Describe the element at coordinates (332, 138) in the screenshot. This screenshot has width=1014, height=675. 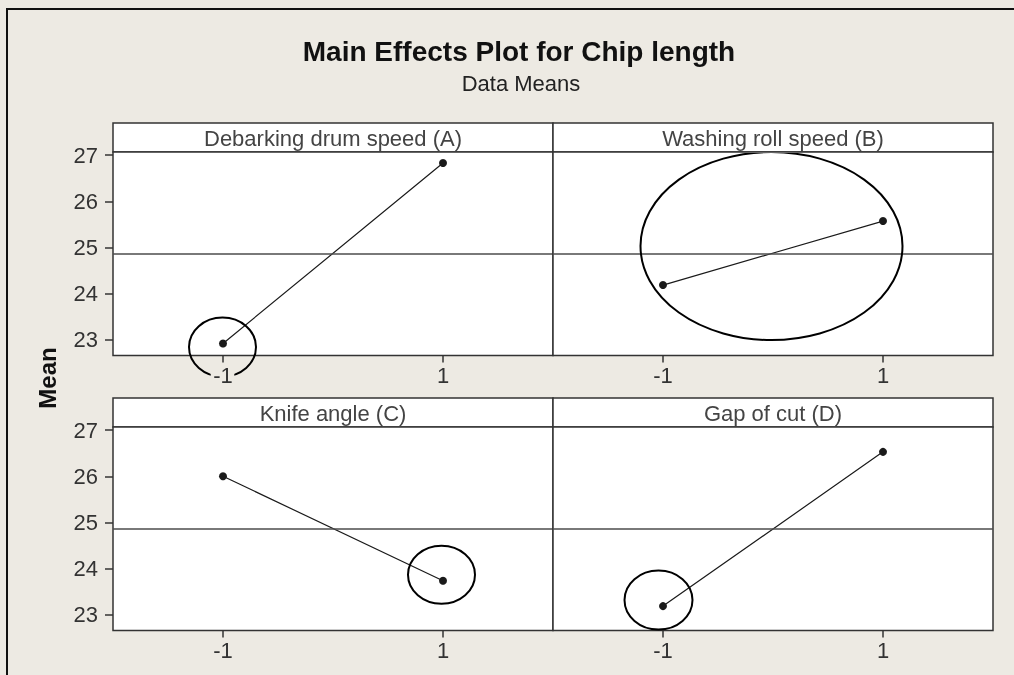
I see `chart-title: Debarking drum speed (A)` at that location.